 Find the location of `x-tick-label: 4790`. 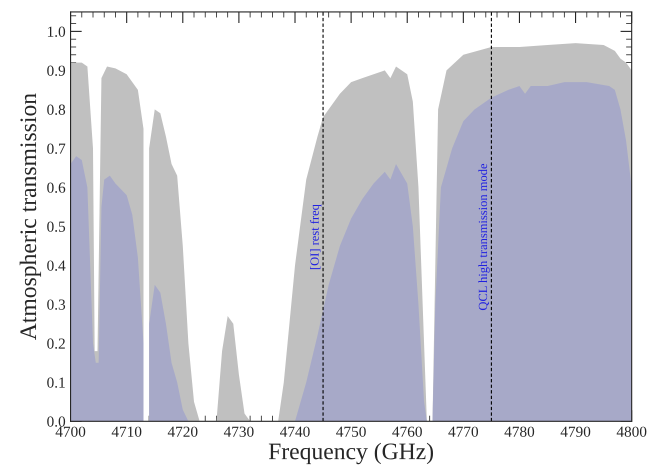

x-tick-label: 4790 is located at coordinates (575, 431).